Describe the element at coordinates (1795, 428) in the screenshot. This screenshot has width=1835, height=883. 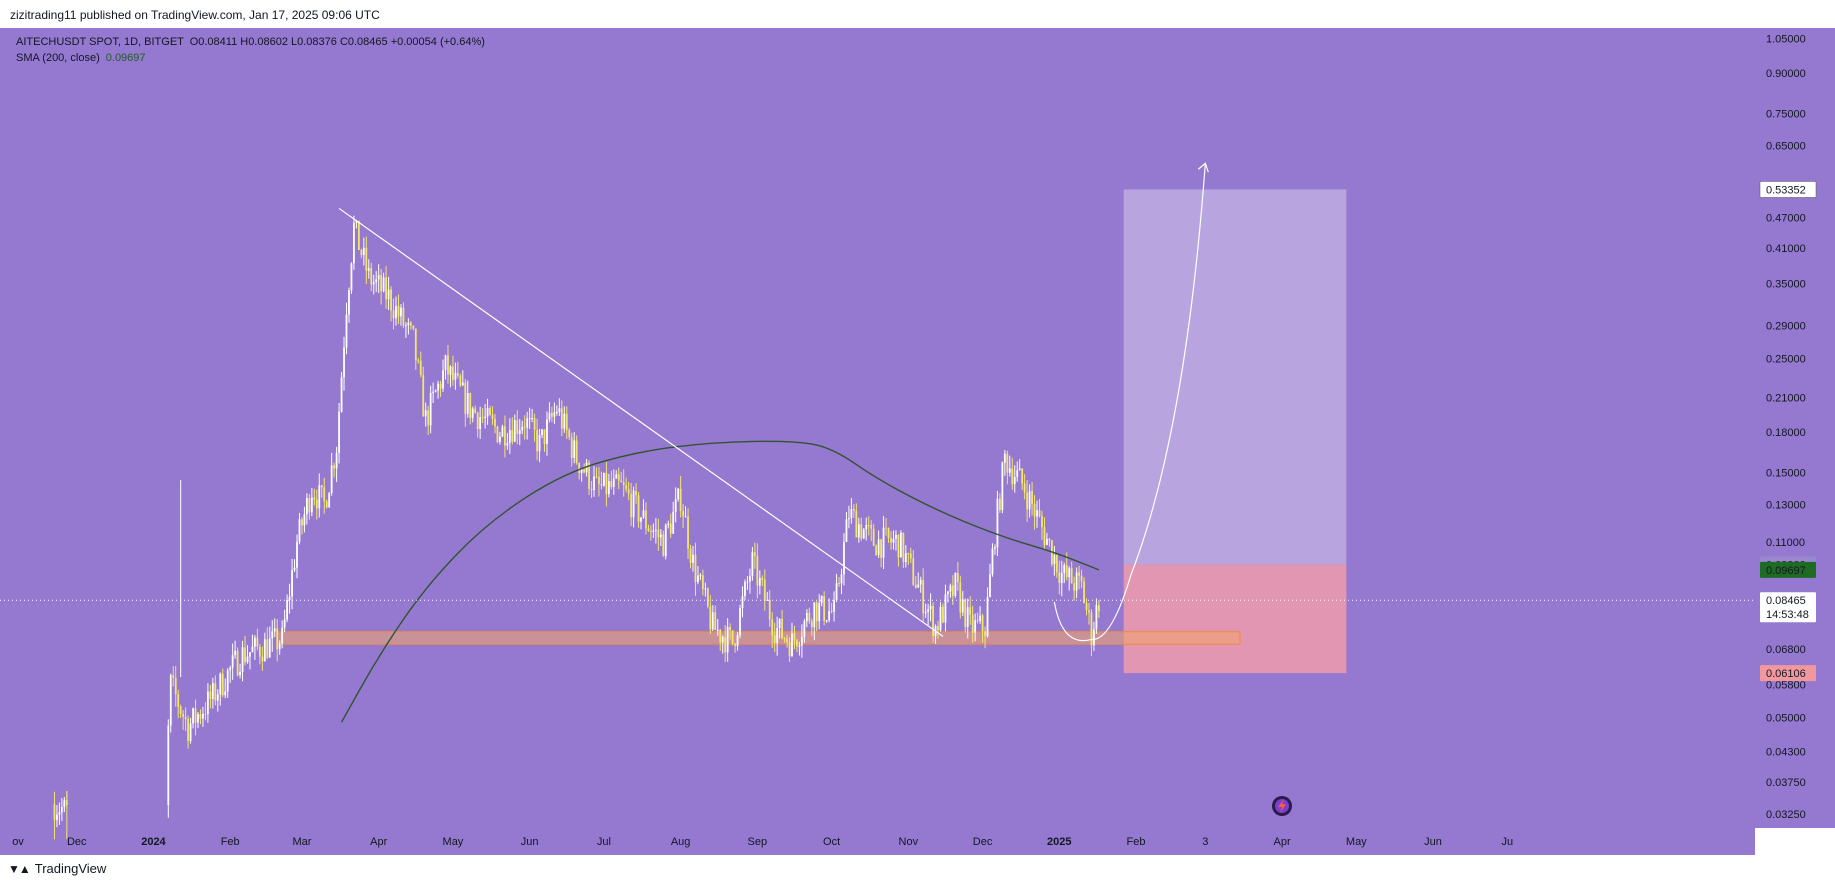
I see `price-axis` at that location.